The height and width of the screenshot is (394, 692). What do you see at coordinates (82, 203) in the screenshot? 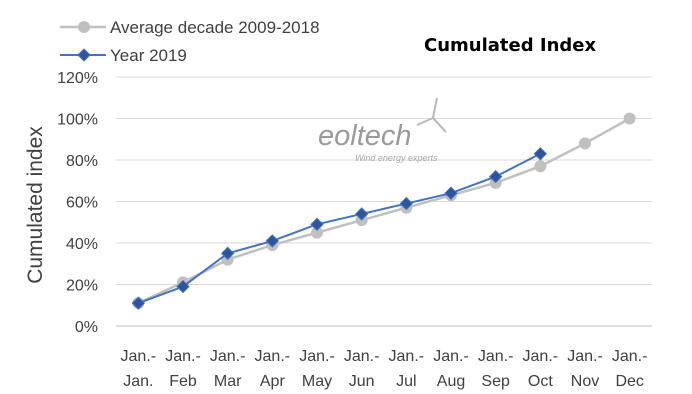
I see `y-tick-label: 60%` at bounding box center [82, 203].